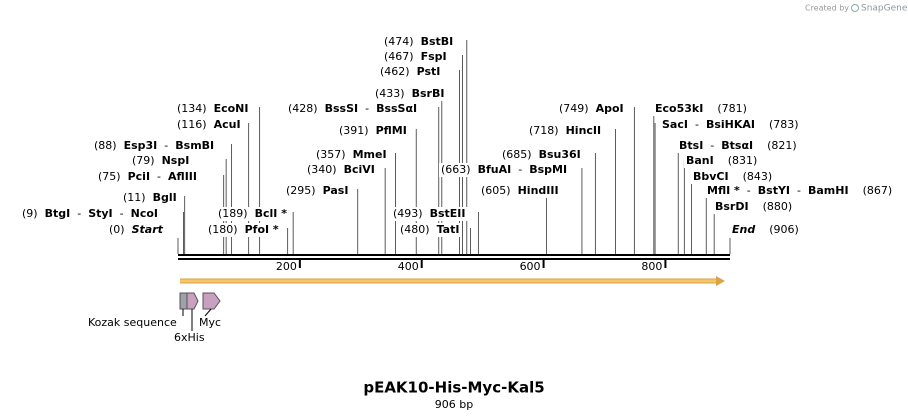  What do you see at coordinates (711, 176) in the screenshot?
I see `enzyme-name: BbvCI` at bounding box center [711, 176].